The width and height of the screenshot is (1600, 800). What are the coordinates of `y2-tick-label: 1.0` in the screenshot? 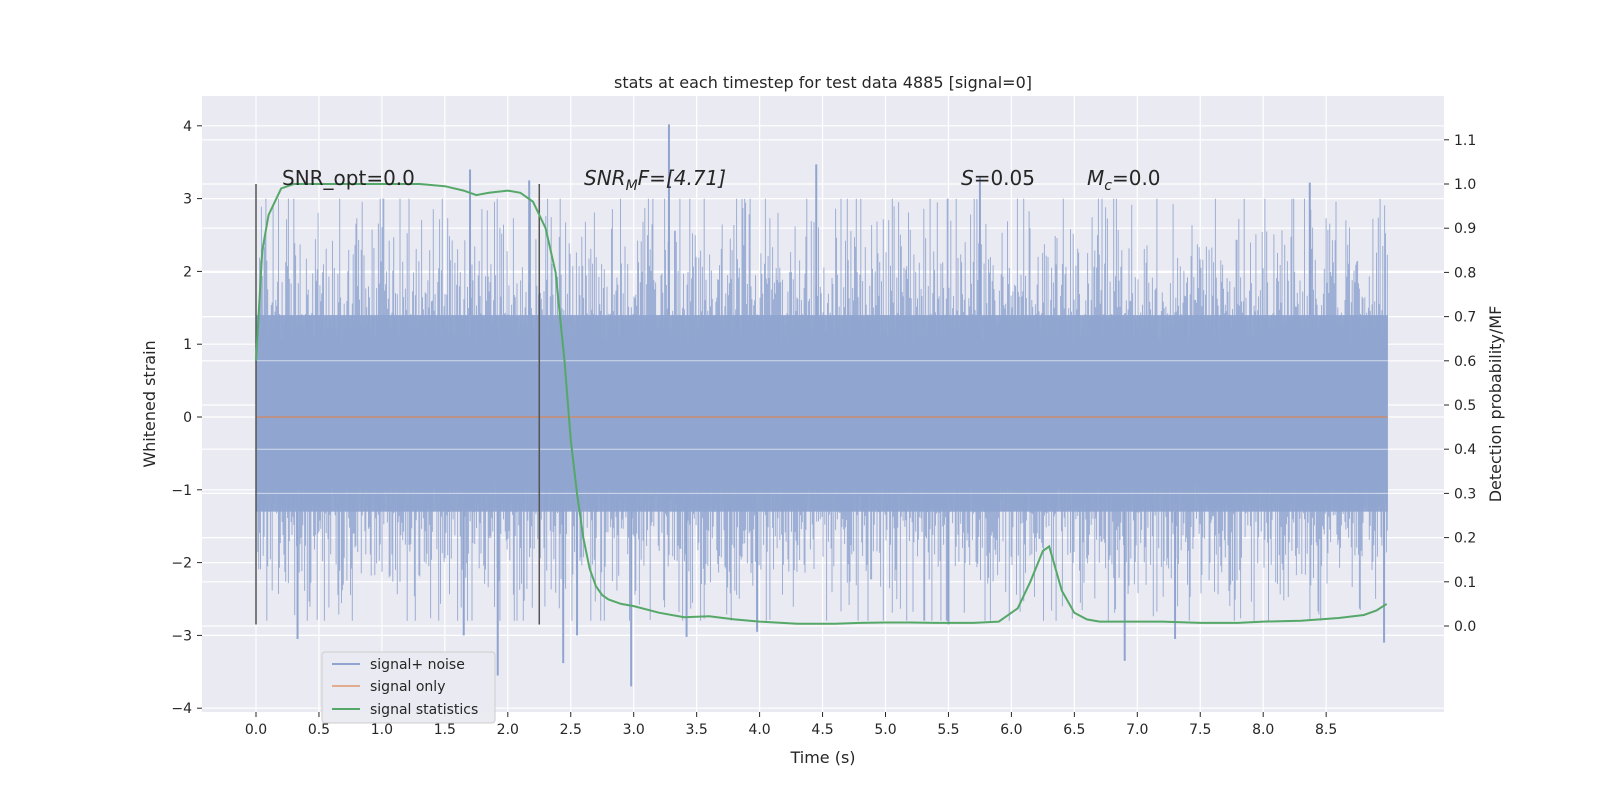 It's located at (1465, 185).